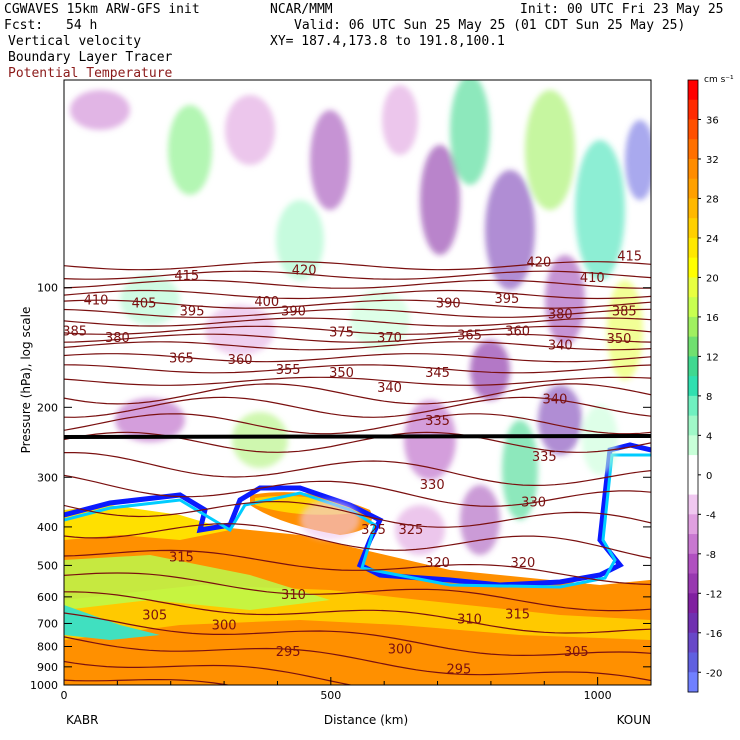 Image resolution: width=740 pixels, height=740 pixels. I want to click on theta-label: 385, so click(74, 331).